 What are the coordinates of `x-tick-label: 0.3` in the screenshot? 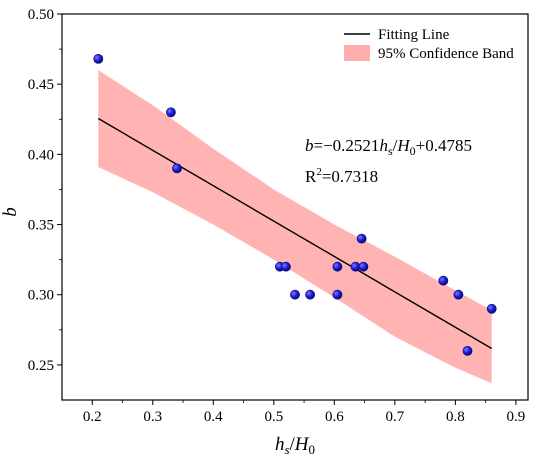 It's located at (152, 417).